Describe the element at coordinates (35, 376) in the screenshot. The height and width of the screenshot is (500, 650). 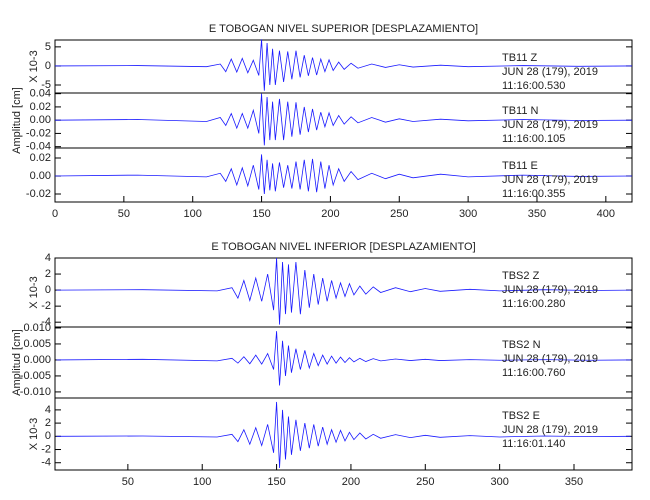
I see `y-tick-label: -0.005` at that location.